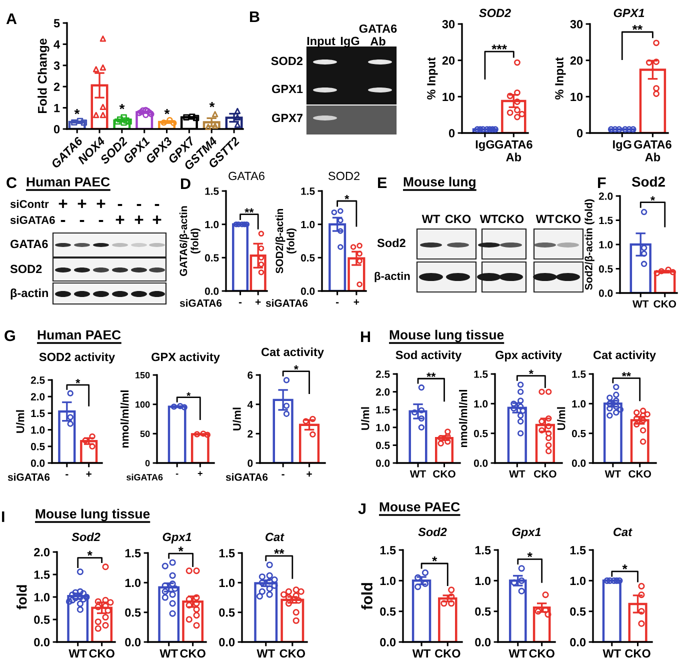 The image size is (685, 663). What do you see at coordinates (576, 60) in the screenshot?
I see `y-tick-label: 20` at bounding box center [576, 60].